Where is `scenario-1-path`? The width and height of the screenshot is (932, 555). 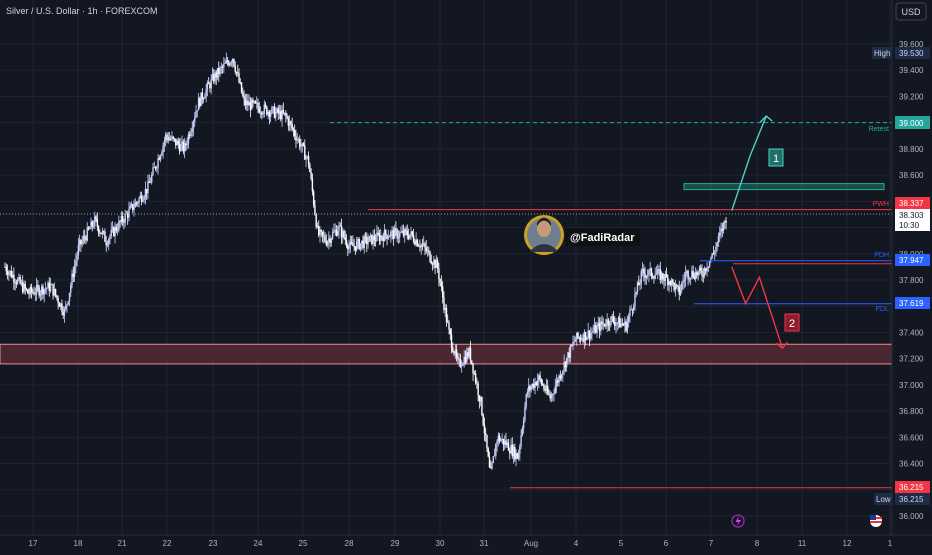
scenario-1-path is located at coordinates (749, 163).